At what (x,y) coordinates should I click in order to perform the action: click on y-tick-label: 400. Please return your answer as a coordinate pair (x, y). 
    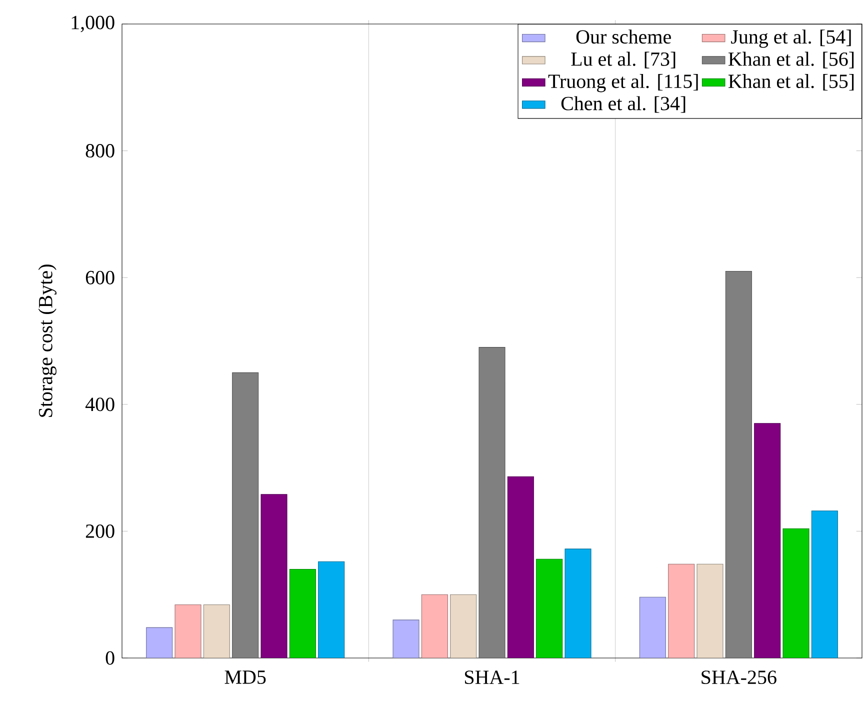
    Looking at the image, I should click on (99, 405).